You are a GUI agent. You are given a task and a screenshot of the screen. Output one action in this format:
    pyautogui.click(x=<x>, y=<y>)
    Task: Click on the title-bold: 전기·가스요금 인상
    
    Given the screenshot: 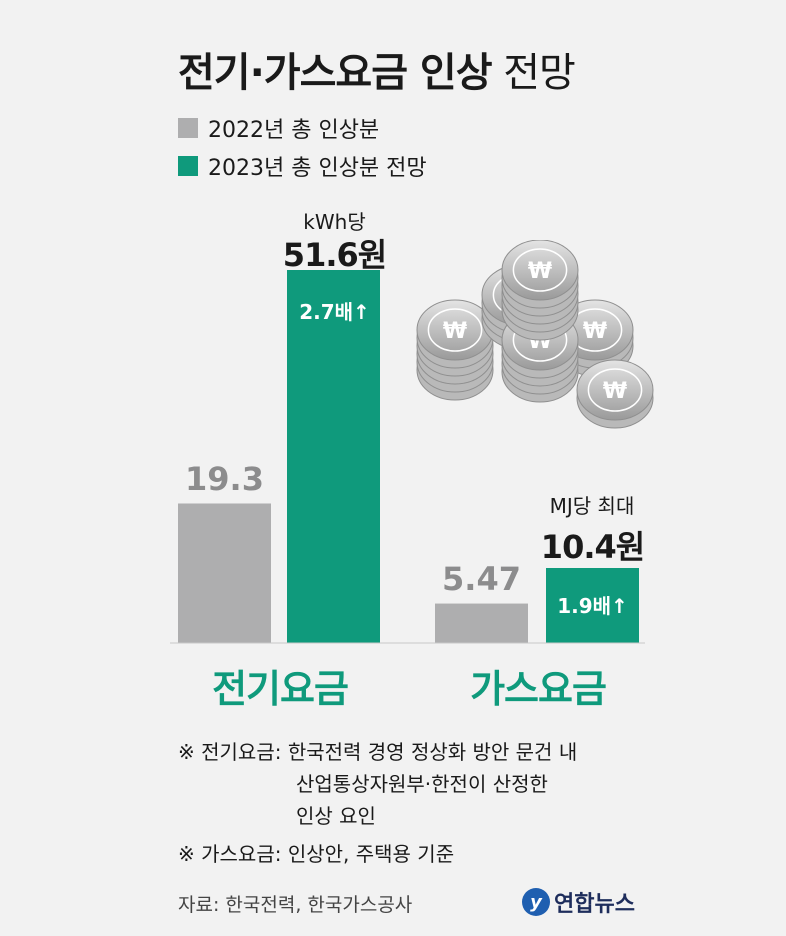 What is the action you would take?
    pyautogui.click(x=335, y=73)
    